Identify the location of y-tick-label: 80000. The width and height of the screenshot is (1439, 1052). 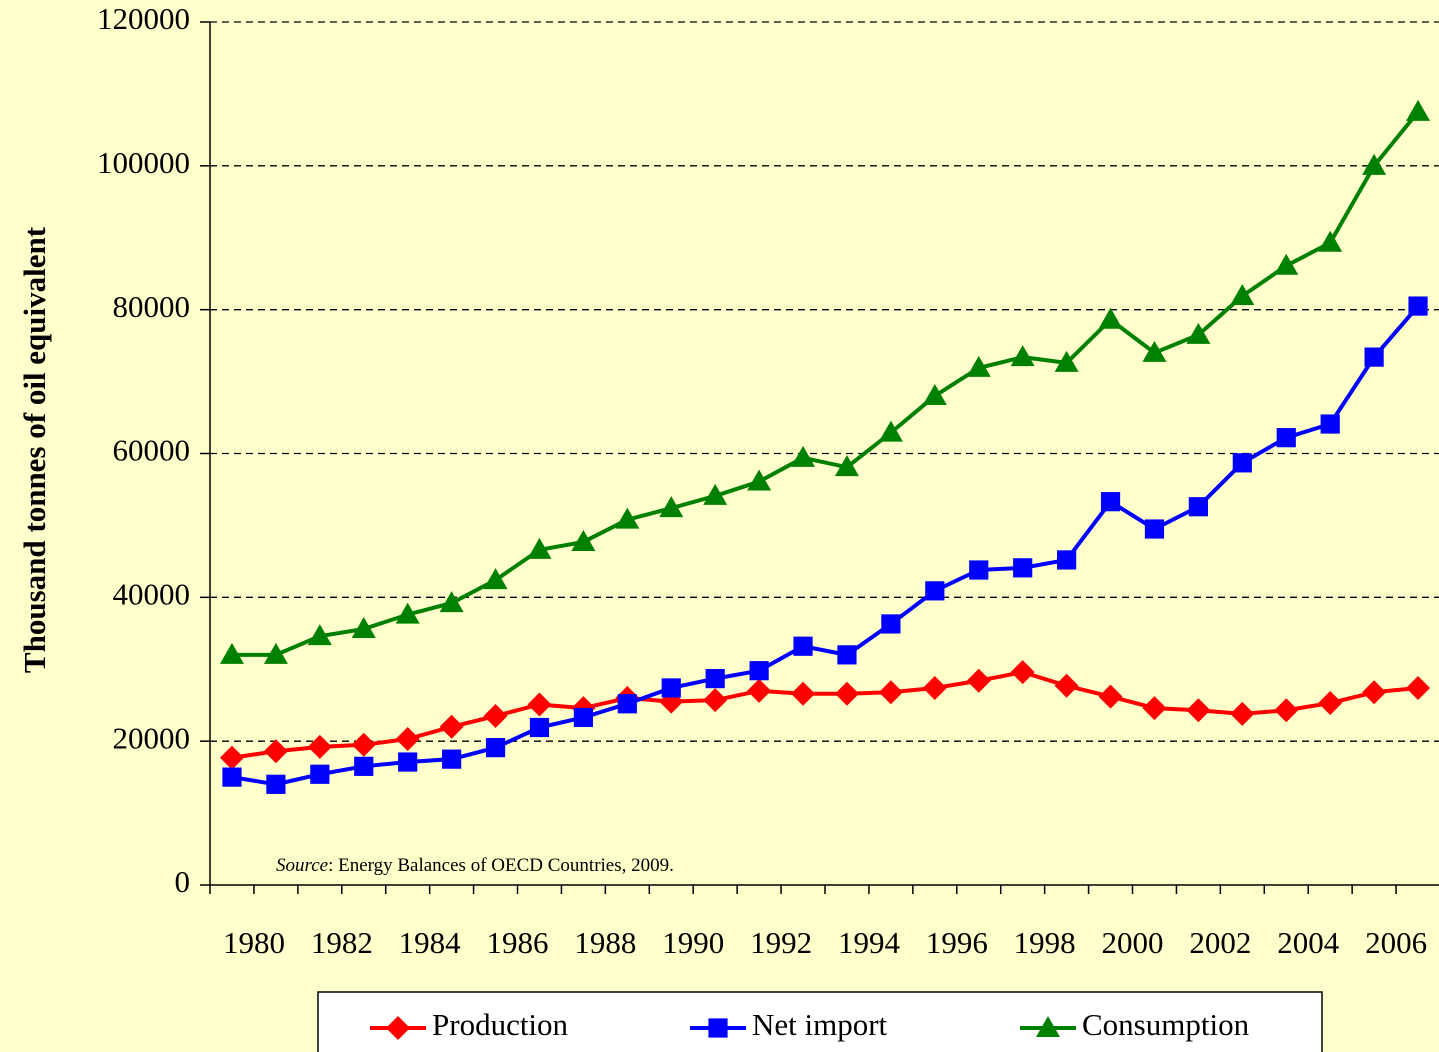
(152, 306).